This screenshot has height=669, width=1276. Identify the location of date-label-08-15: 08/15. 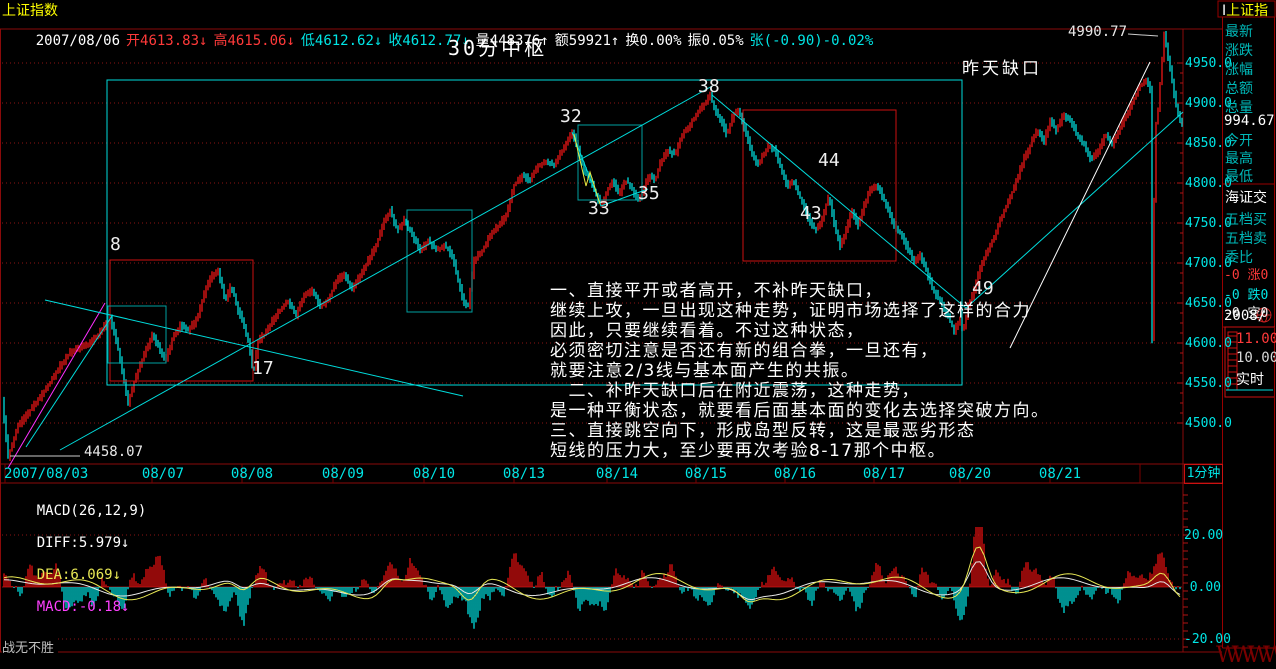
(706, 474).